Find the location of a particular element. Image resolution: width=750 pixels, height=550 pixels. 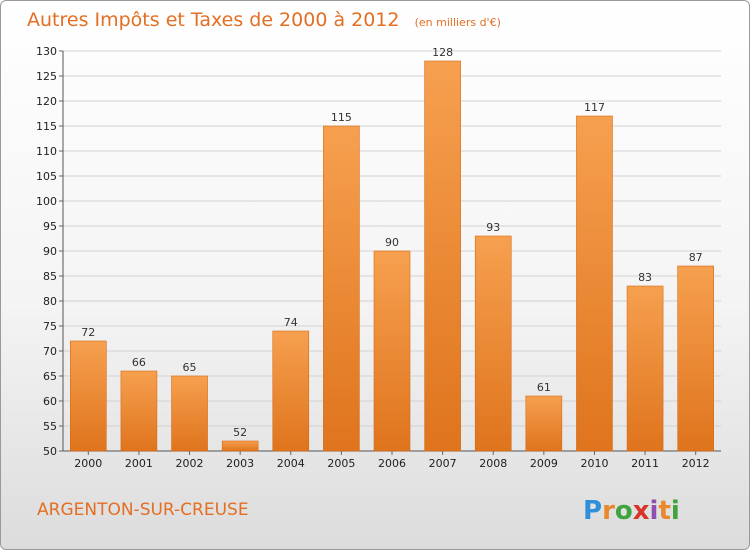

logo-letter: r is located at coordinates (608, 511).